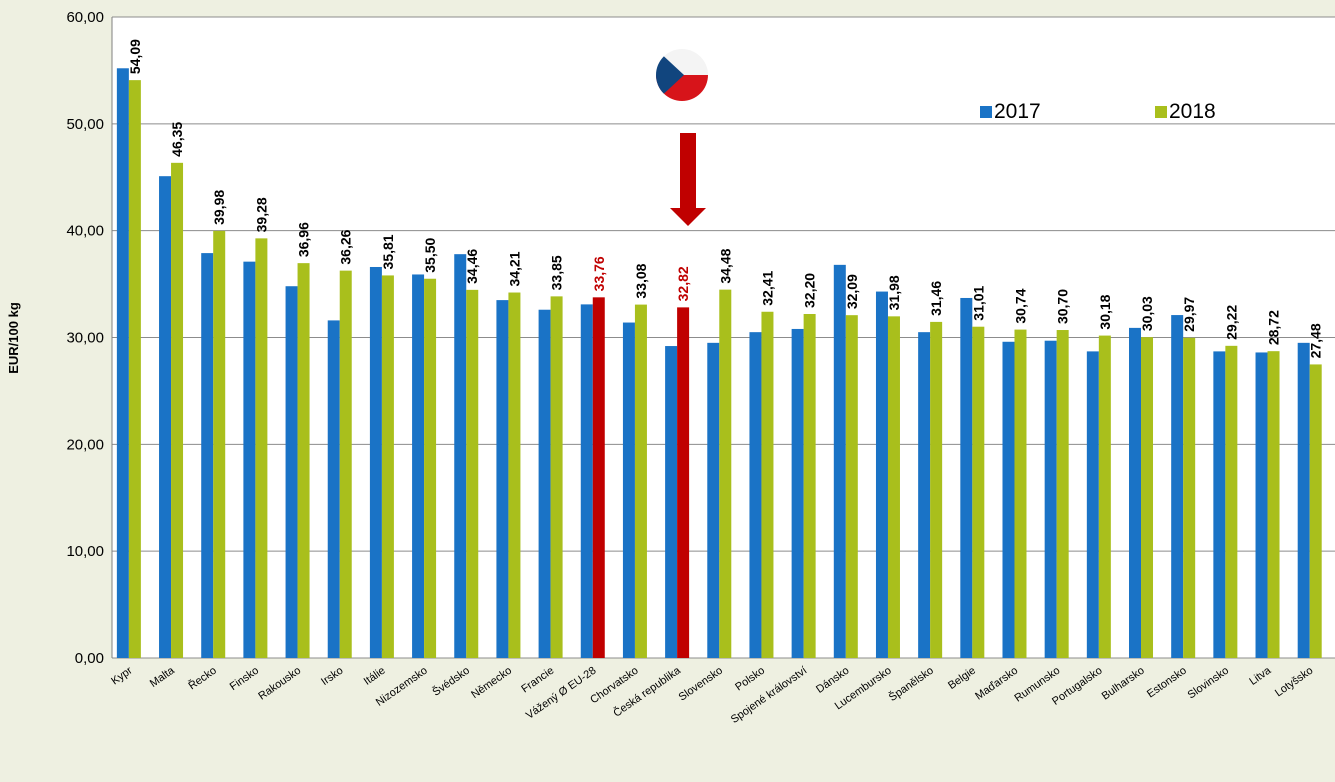 The height and width of the screenshot is (782, 1335). I want to click on value-label: 29,97, so click(1189, 314).